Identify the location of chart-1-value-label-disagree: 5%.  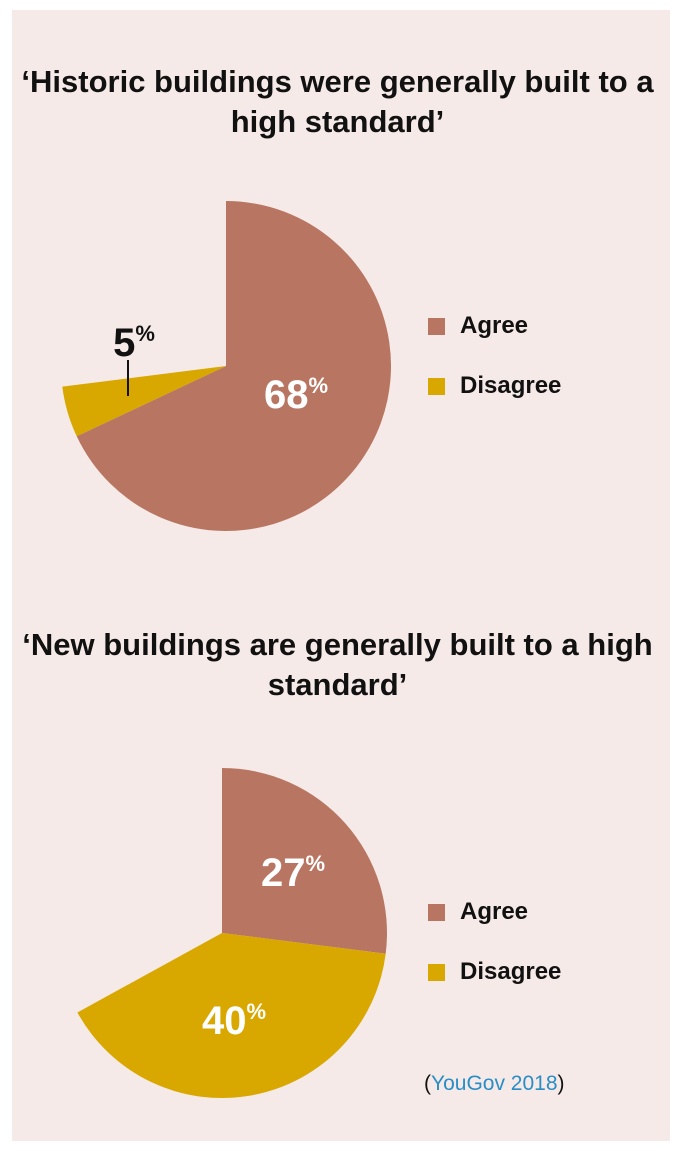
(134, 343).